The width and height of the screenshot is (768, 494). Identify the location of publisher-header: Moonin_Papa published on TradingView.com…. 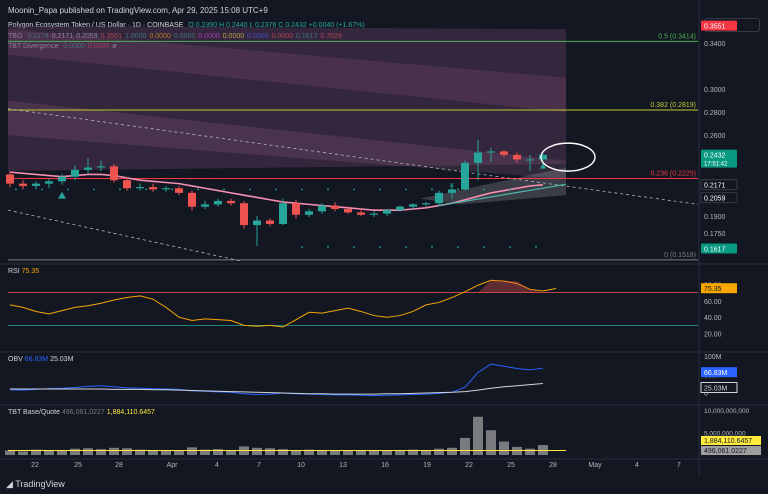
(384, 10).